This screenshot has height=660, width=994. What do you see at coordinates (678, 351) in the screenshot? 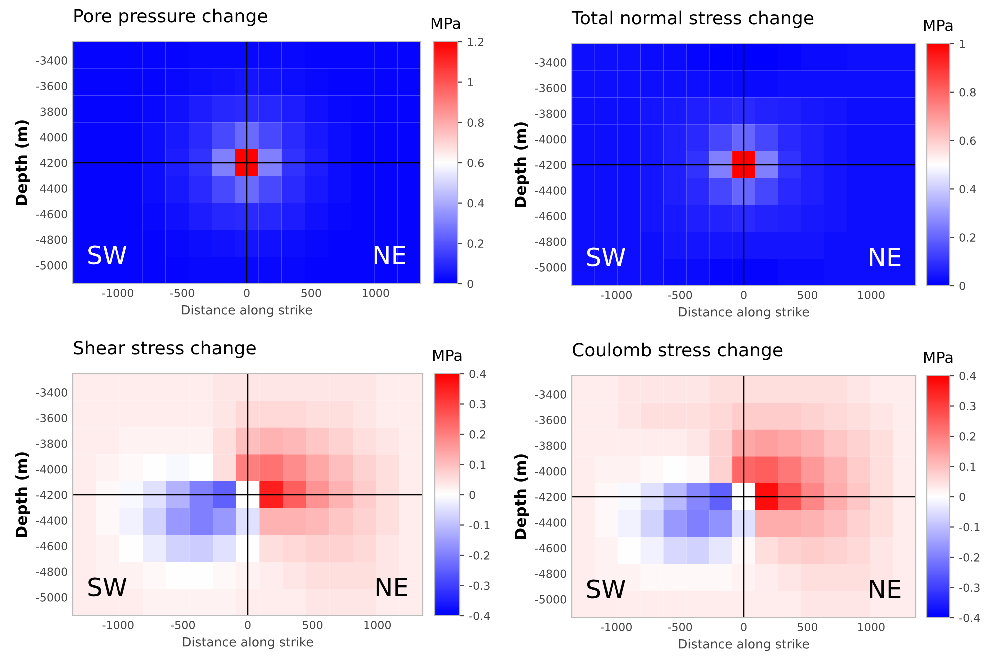
I see `chart-title: Coulomb stress change` at bounding box center [678, 351].